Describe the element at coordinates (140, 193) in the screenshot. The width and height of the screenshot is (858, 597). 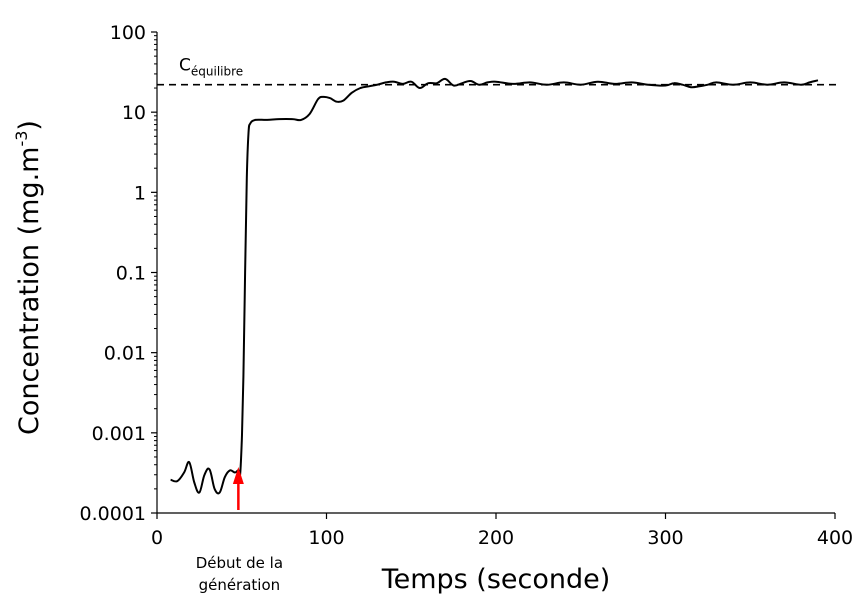
I see `y-tick-label: 1` at that location.